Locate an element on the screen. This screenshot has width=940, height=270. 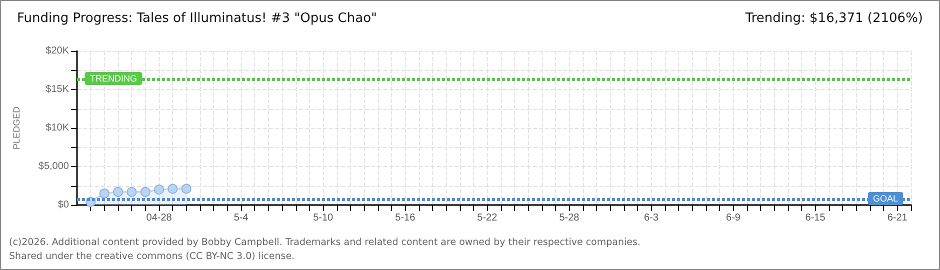
chart-title: Funding Progress: Tales of Illuminatus! #3 "Opus Chao" is located at coordinates (197, 18).